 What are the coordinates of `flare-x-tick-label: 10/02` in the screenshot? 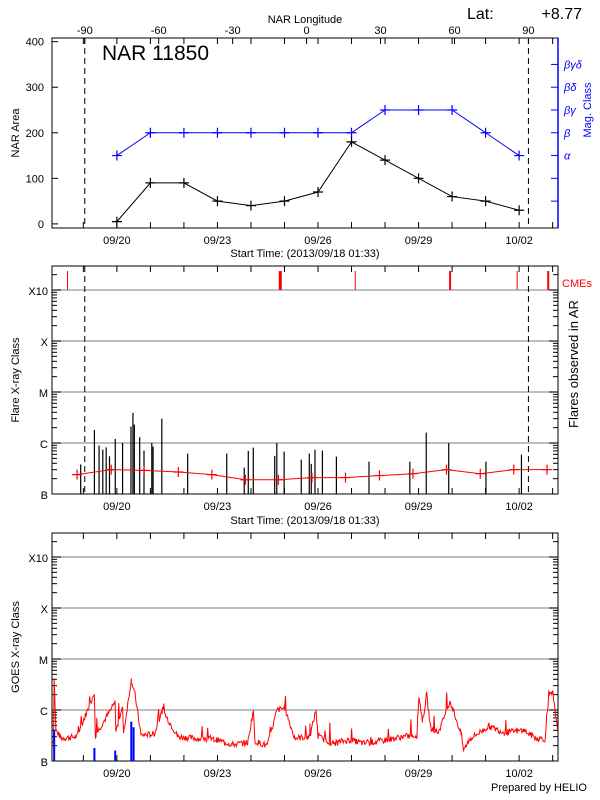 It's located at (519, 507).